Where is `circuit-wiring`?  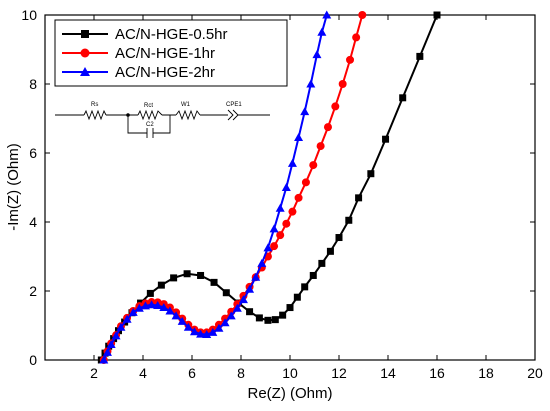 circuit-wiring is located at coordinates (162, 124).